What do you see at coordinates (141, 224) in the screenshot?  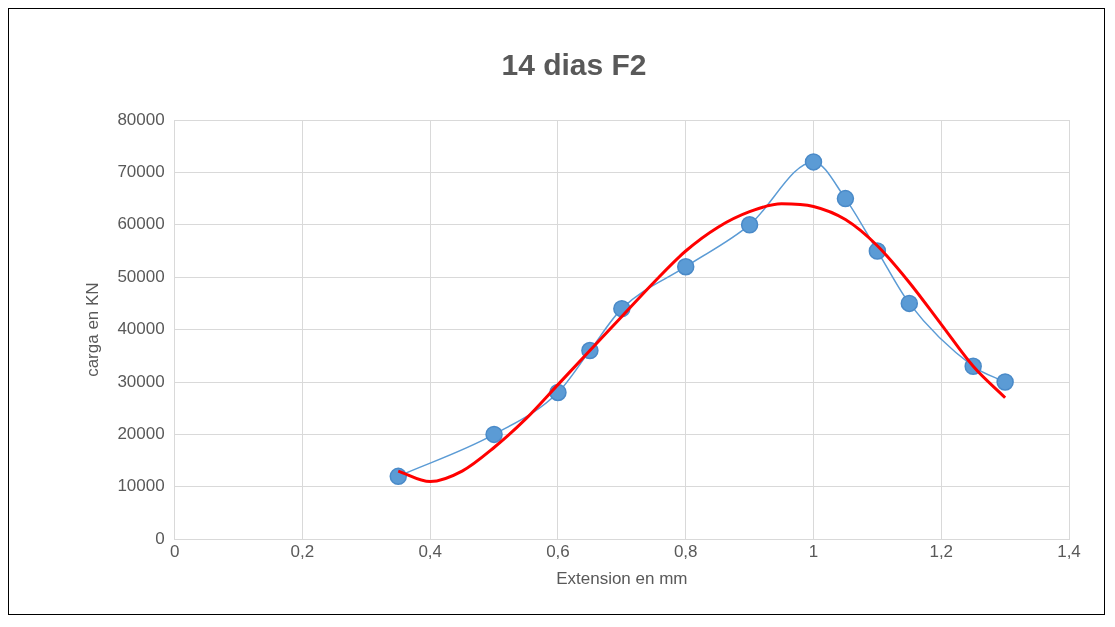 I see `y-tick-label: 60000` at bounding box center [141, 224].